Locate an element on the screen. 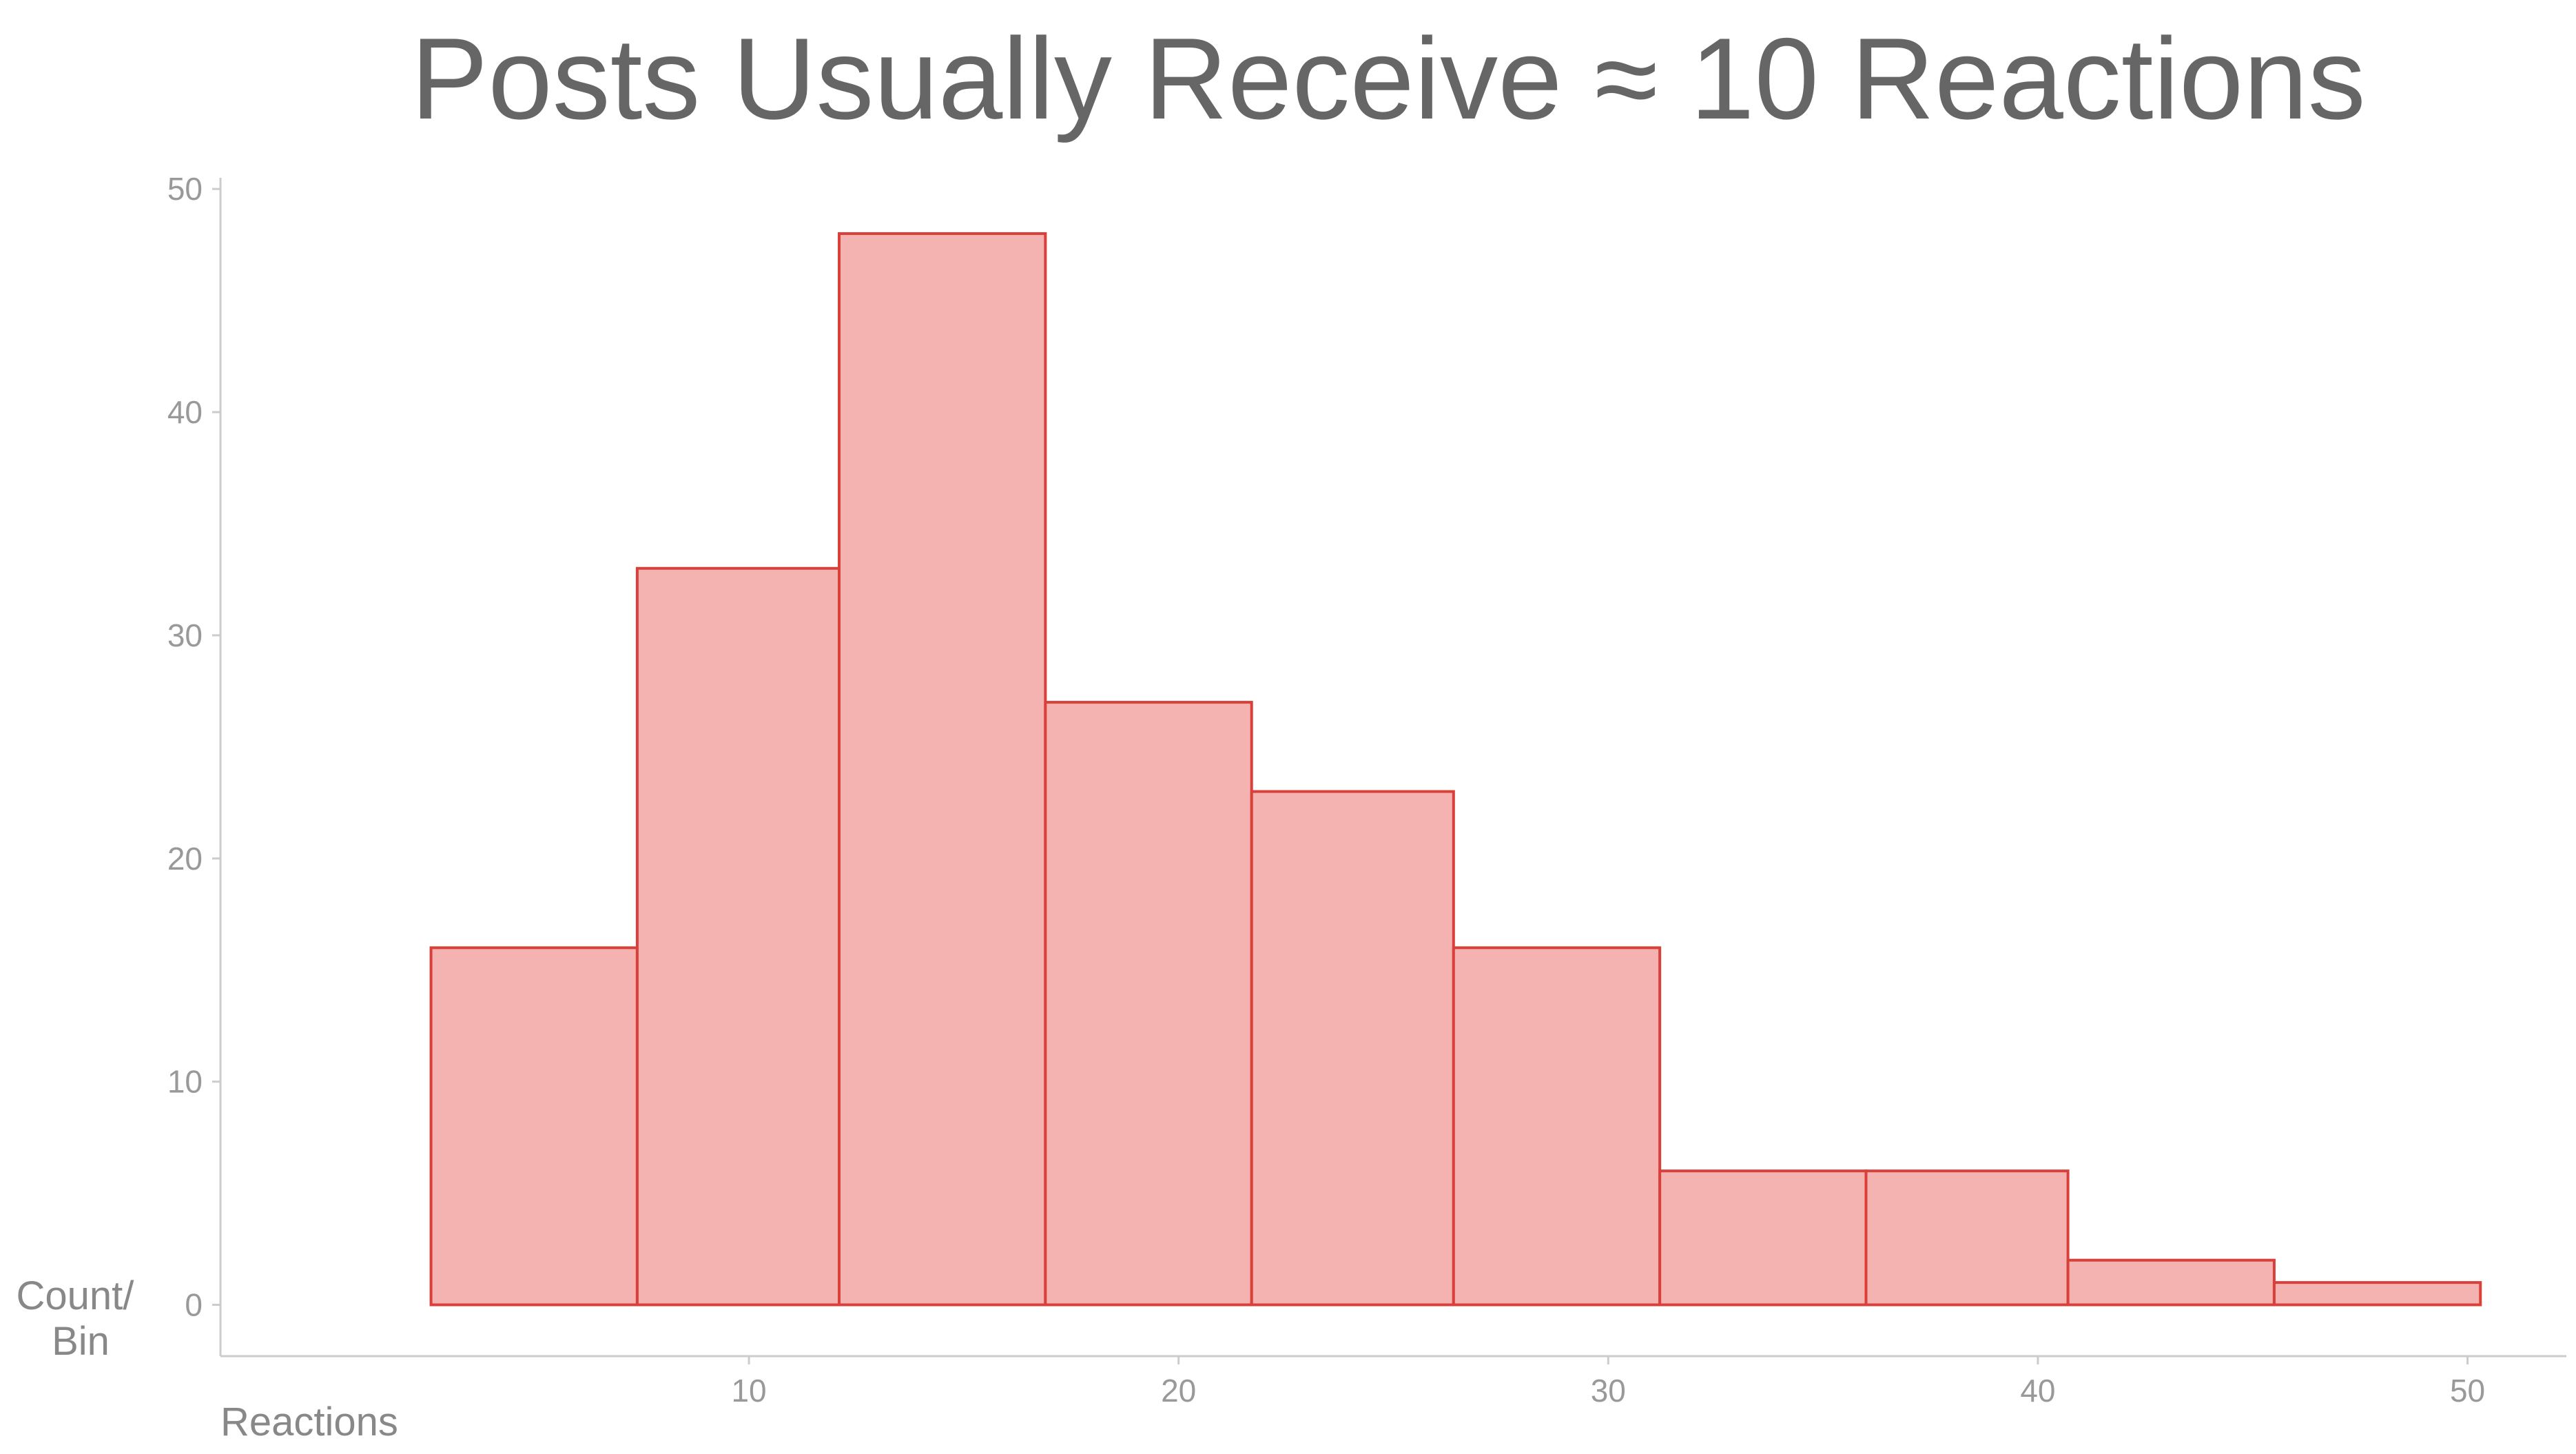 This screenshot has height=1454, width=2576. x-axis-ticks: 10 20 30 40 50 is located at coordinates (1608, 1383).